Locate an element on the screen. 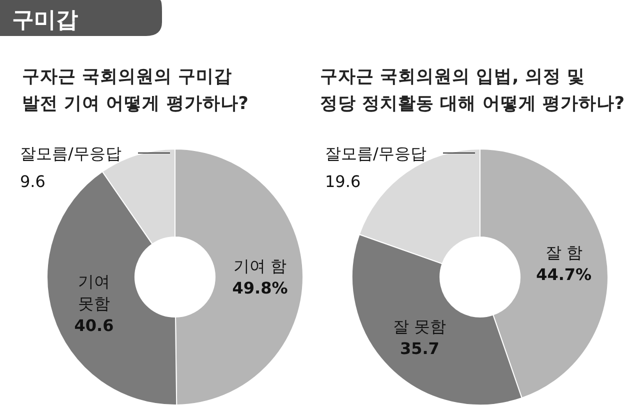 This screenshot has width=640, height=418. data-label: 35.7 is located at coordinates (420, 348).